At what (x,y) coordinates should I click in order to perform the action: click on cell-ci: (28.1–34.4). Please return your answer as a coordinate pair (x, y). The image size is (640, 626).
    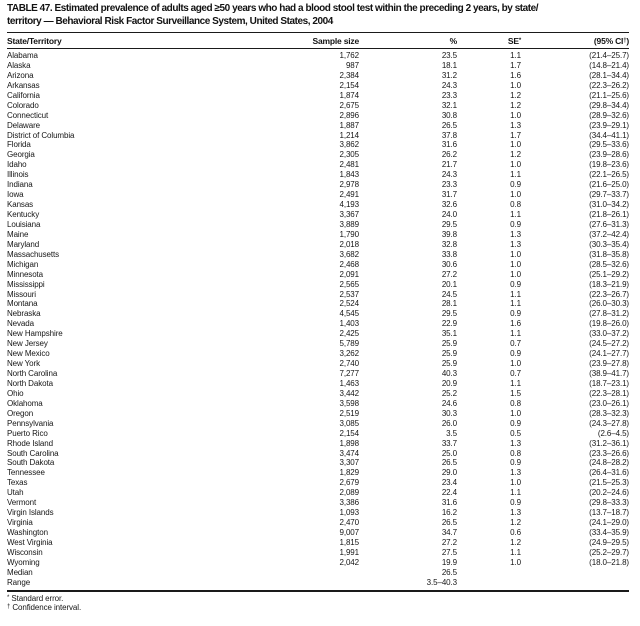
    Looking at the image, I should click on (609, 75).